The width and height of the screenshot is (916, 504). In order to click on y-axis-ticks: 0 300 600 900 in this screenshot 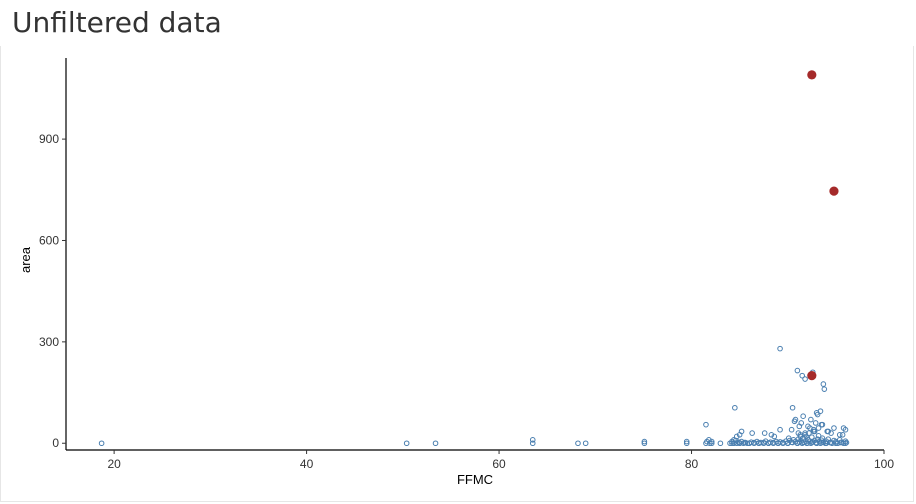, I will do `click(52, 291)`.